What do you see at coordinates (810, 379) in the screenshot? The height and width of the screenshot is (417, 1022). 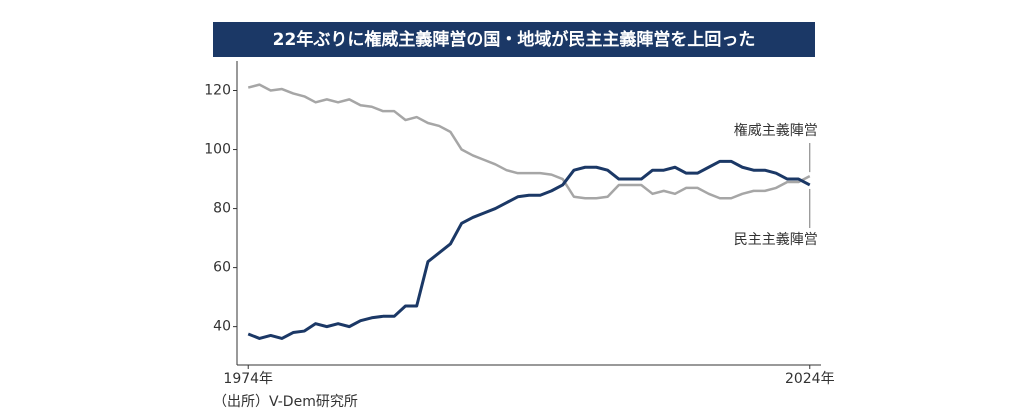 I see `x-tick-label: 2024年` at bounding box center [810, 379].